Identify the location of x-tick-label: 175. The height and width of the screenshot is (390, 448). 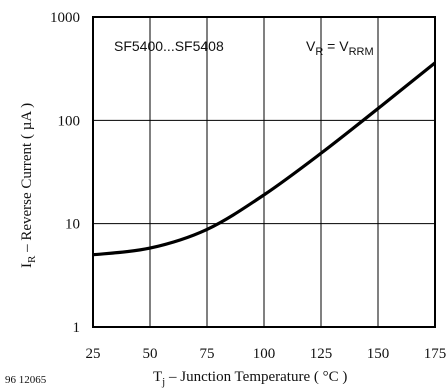
(435, 354).